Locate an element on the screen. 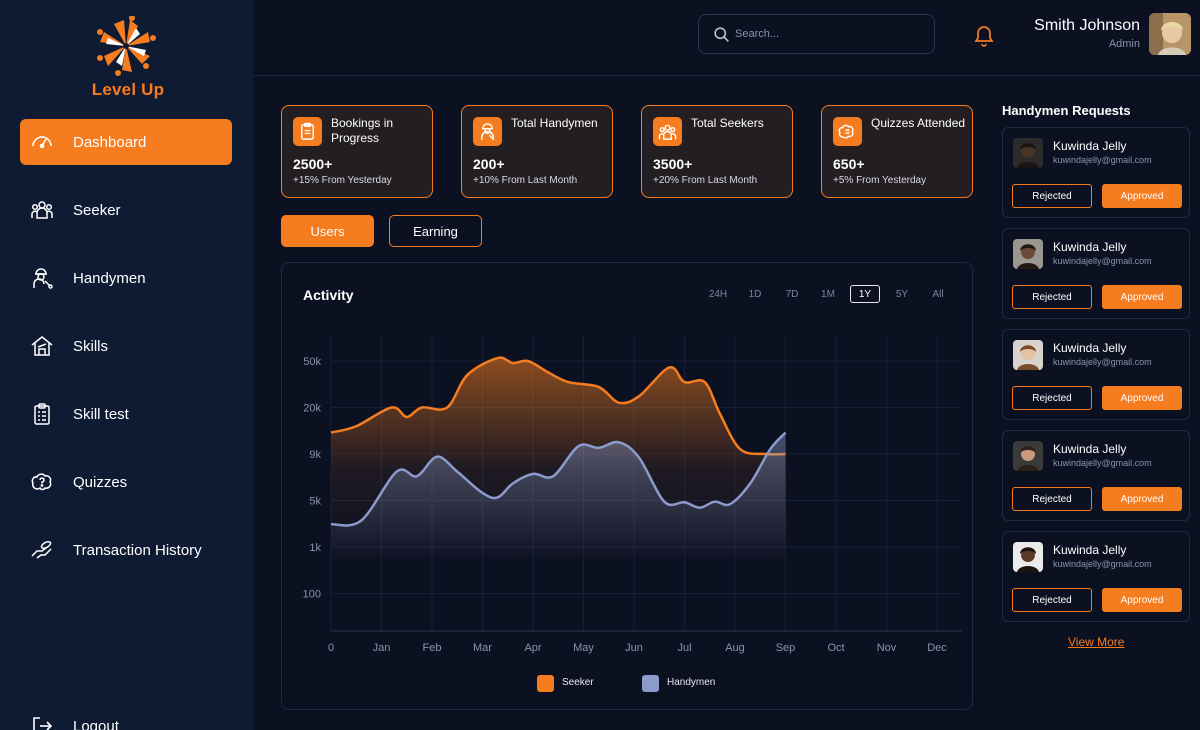 The height and width of the screenshot is (730, 1200). sidebar-item-quizzes: Quizzes is located at coordinates (126, 482).